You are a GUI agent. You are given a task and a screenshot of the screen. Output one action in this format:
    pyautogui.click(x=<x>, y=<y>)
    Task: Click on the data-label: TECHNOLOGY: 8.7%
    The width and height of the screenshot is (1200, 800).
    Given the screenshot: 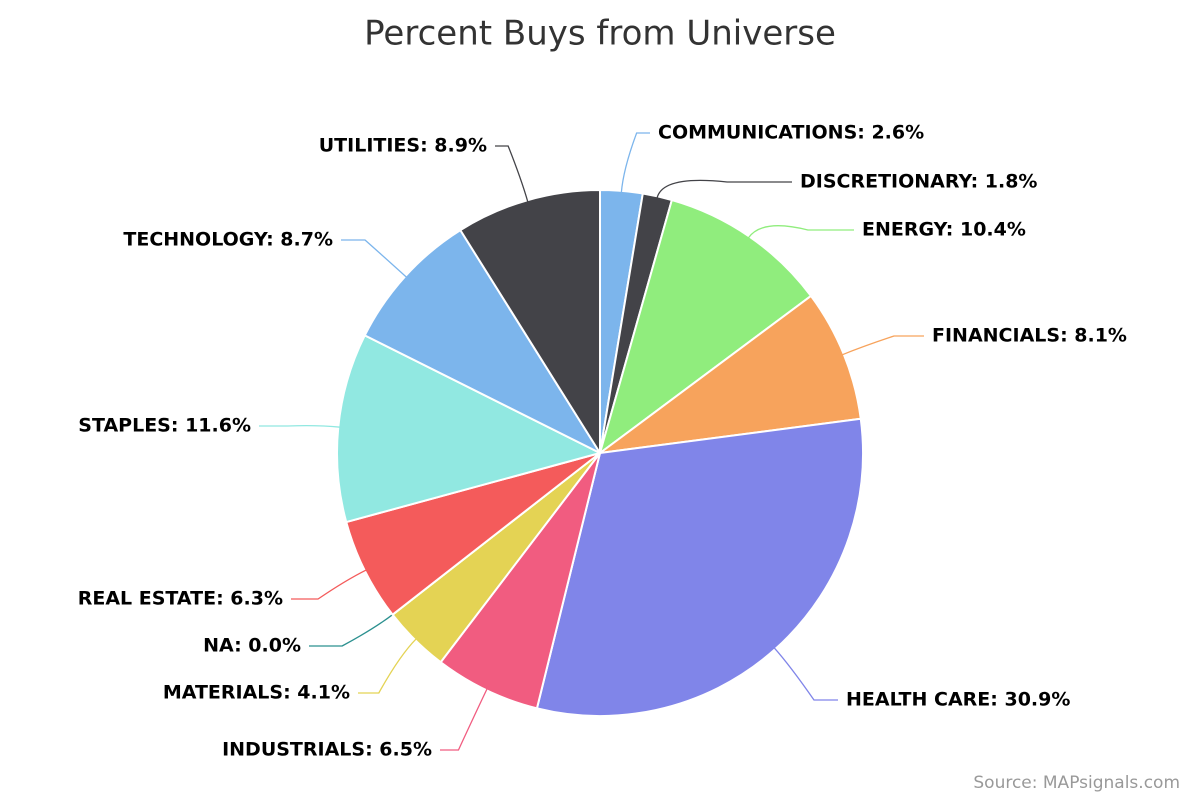 What is the action you would take?
    pyautogui.click(x=228, y=240)
    